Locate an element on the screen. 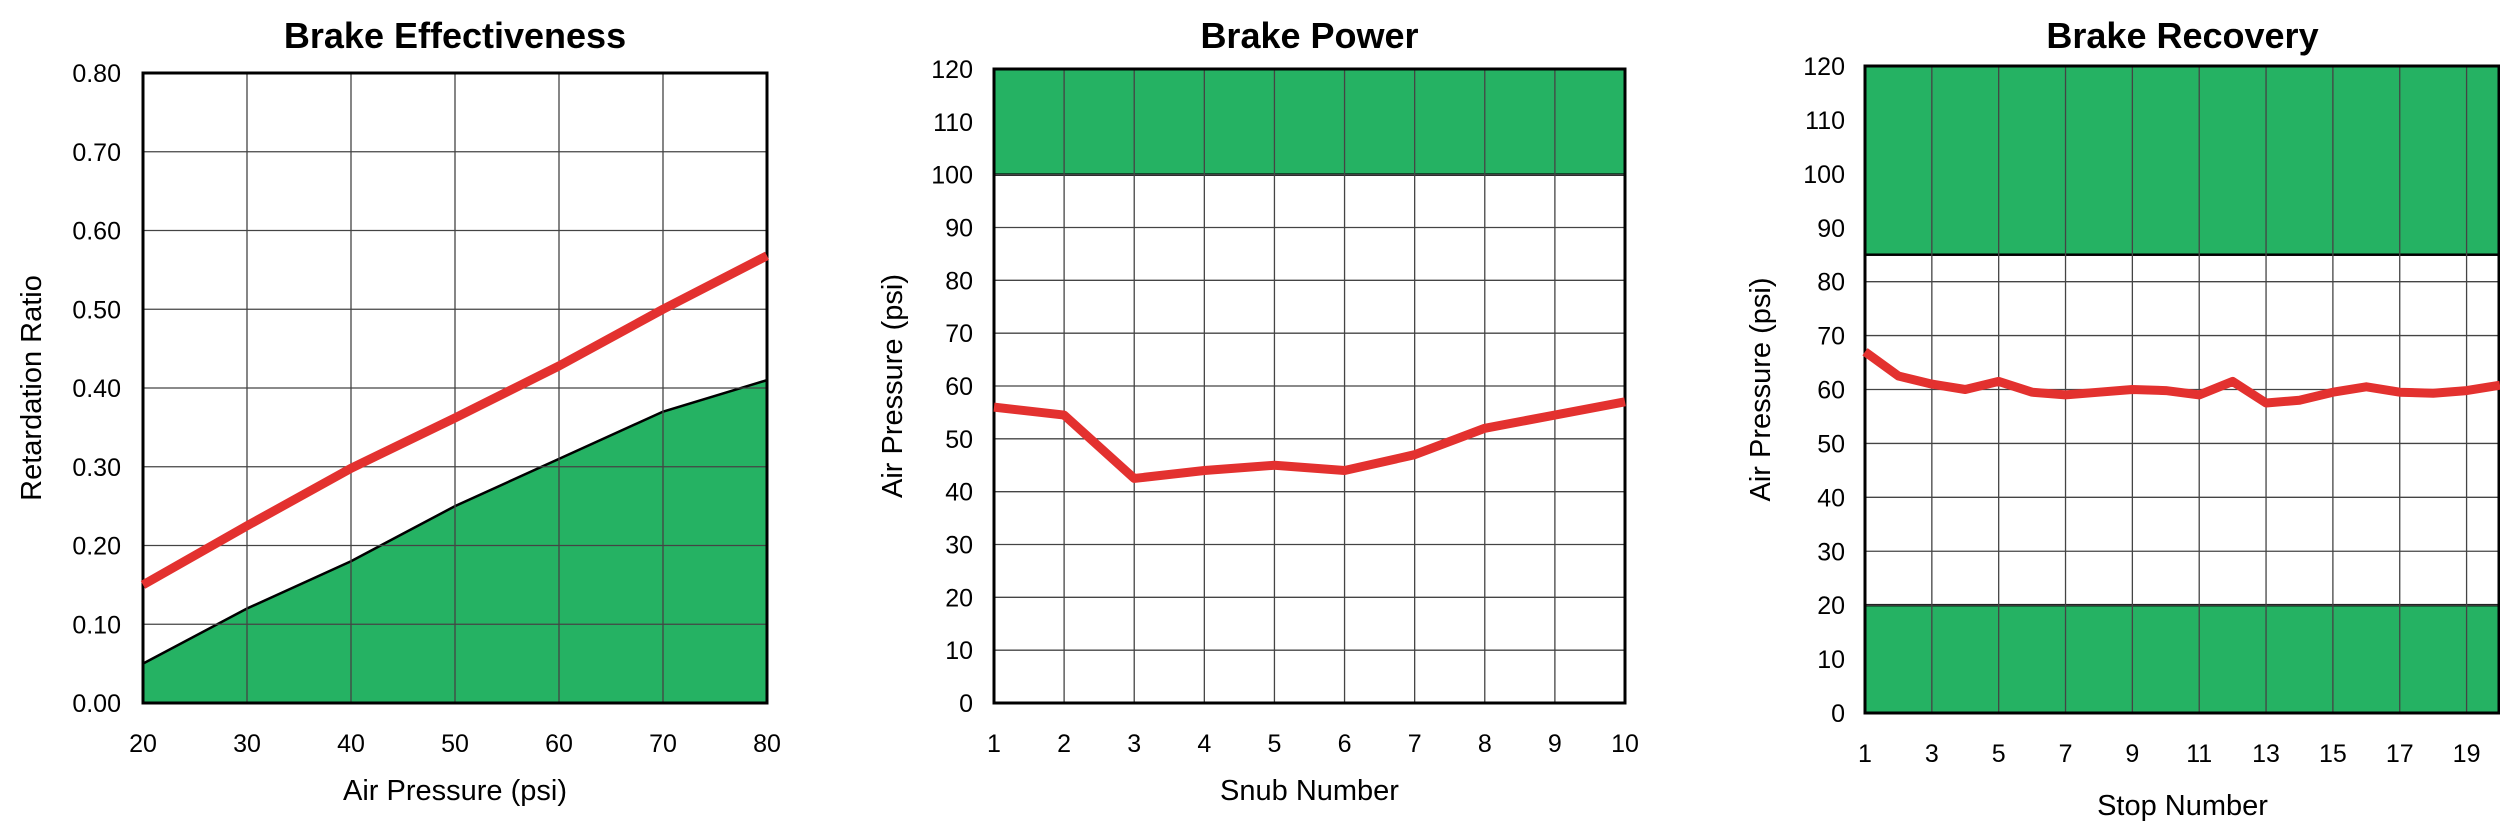 The height and width of the screenshot is (837, 2500). x-tick-label: 11 is located at coordinates (2199, 754).